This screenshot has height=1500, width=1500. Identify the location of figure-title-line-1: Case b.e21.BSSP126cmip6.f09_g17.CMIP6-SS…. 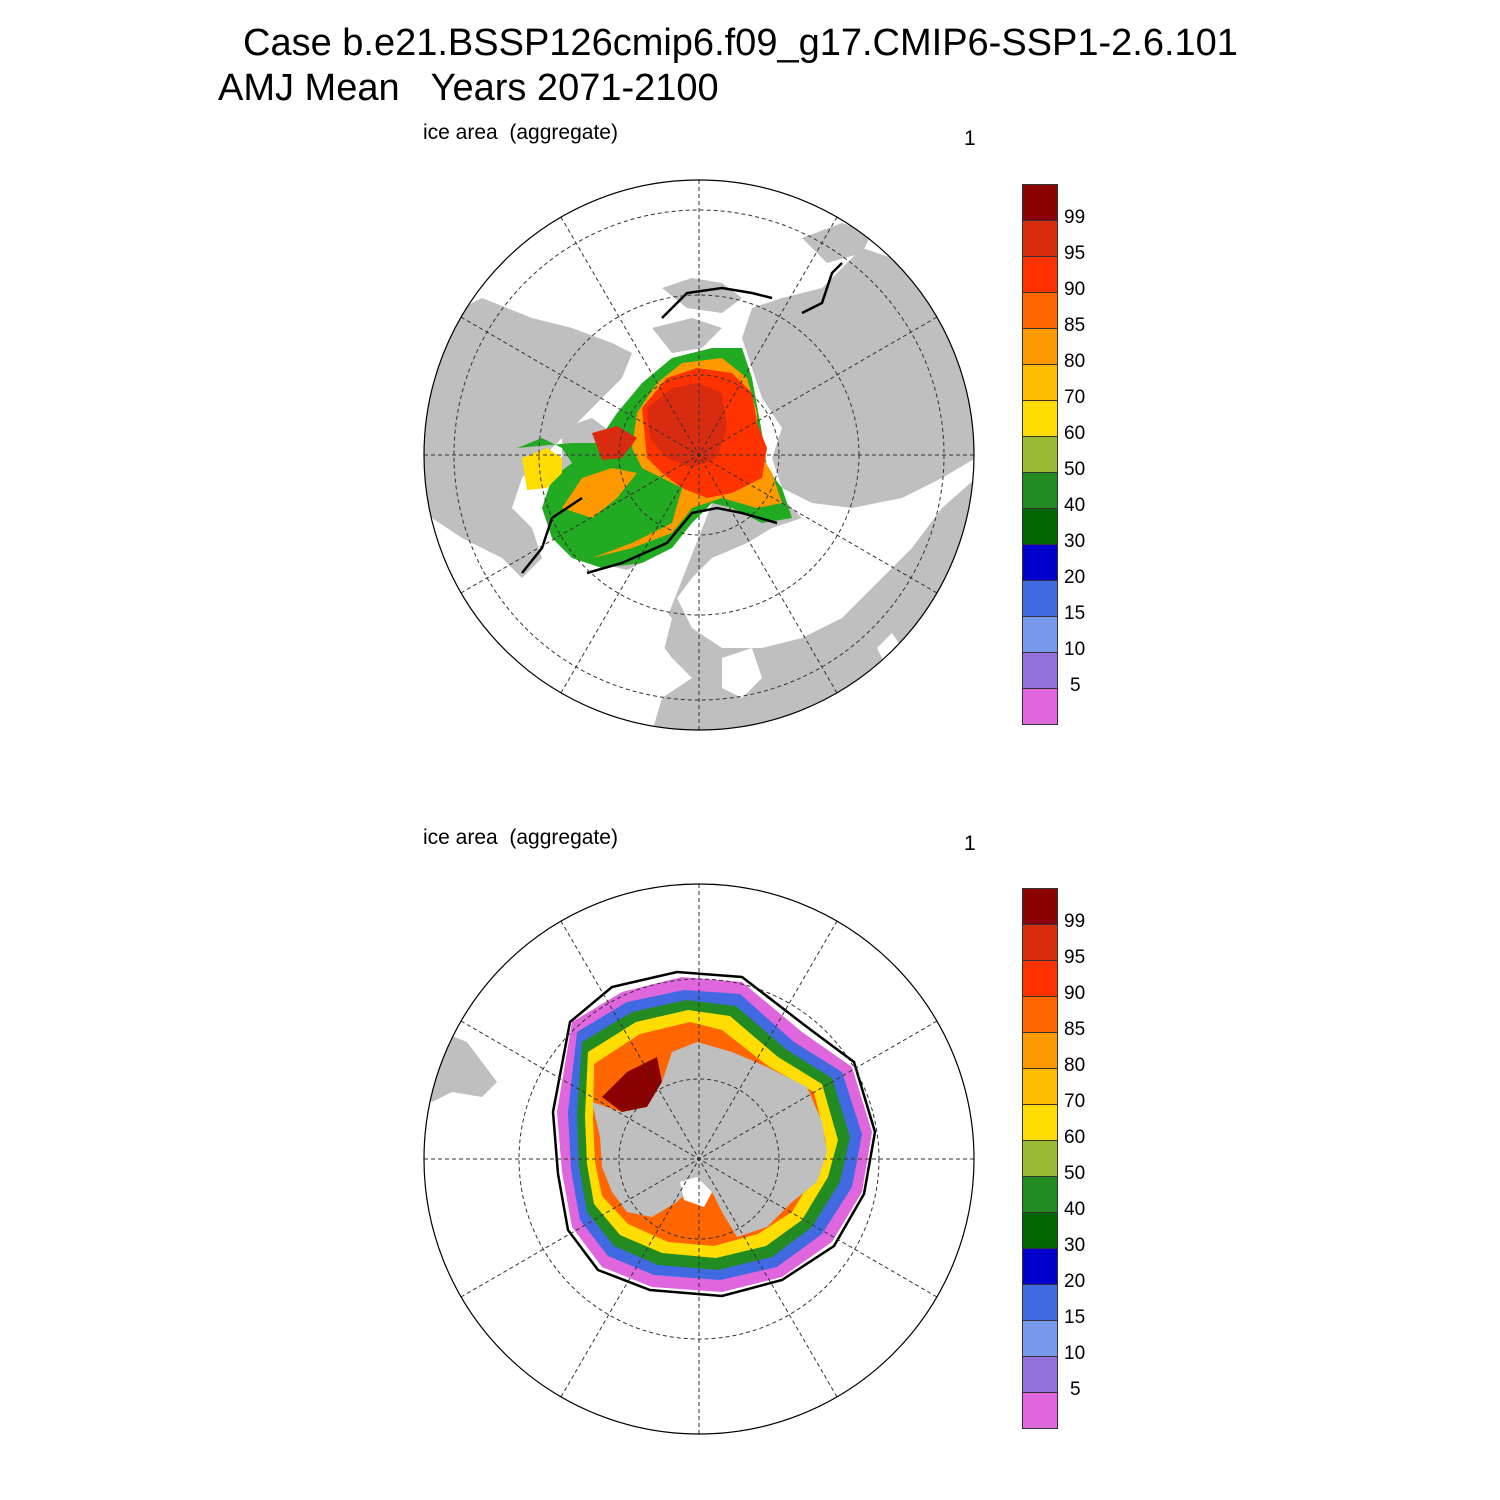
(740, 43).